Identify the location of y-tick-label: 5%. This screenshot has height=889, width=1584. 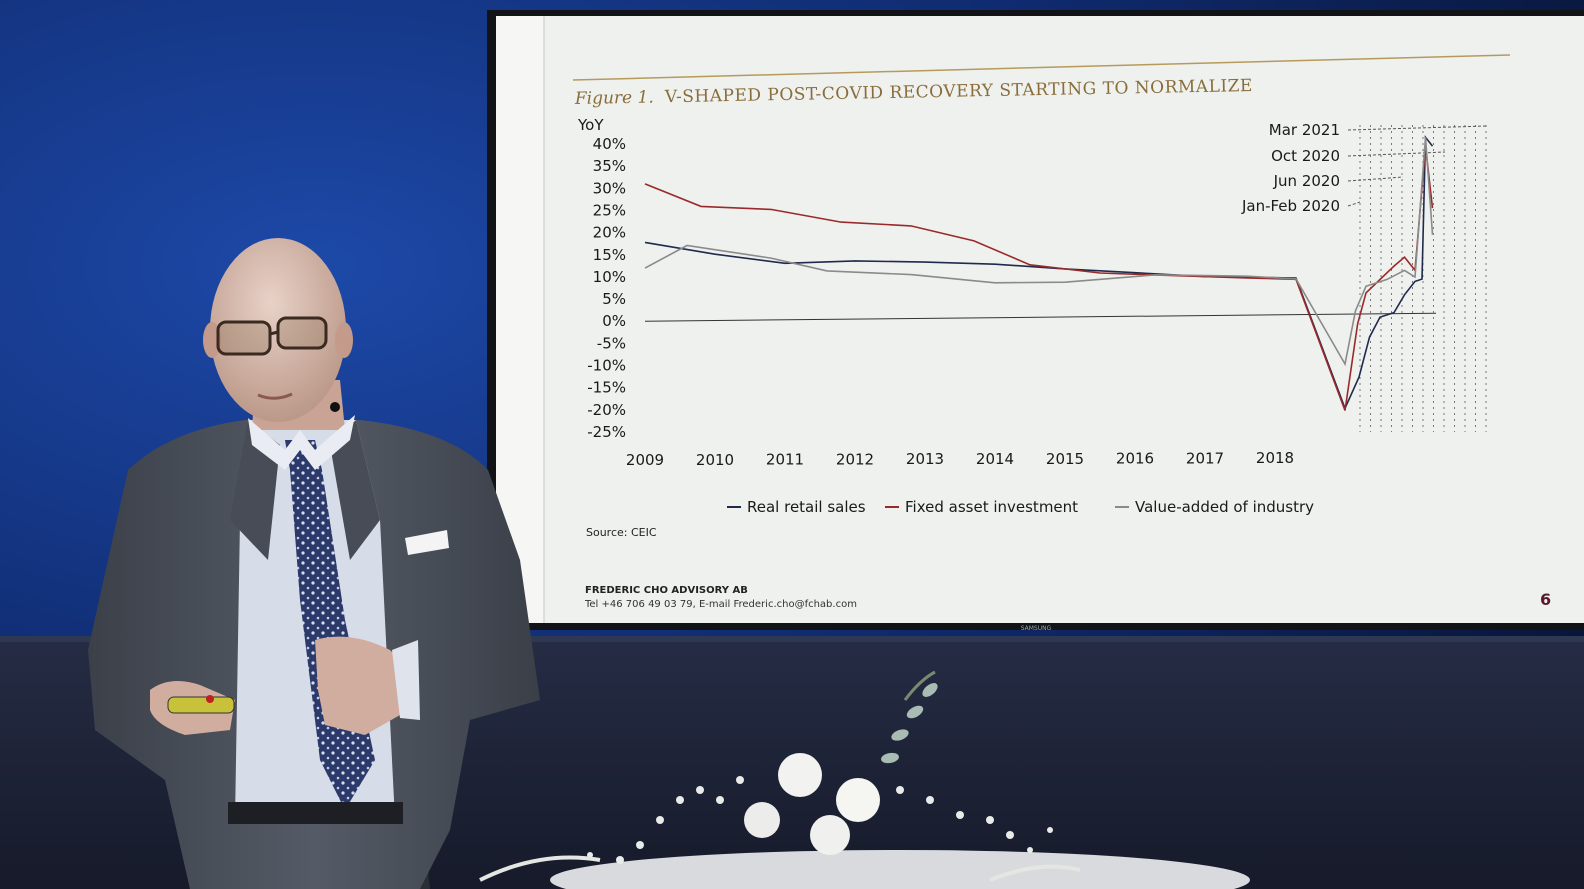
(614, 299).